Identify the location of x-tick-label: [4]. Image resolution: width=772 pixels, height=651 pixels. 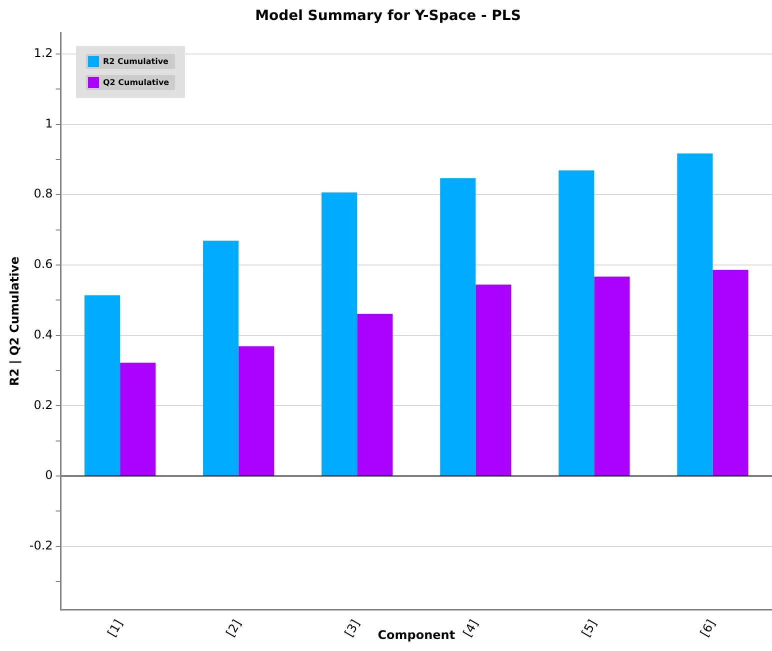
(470, 628).